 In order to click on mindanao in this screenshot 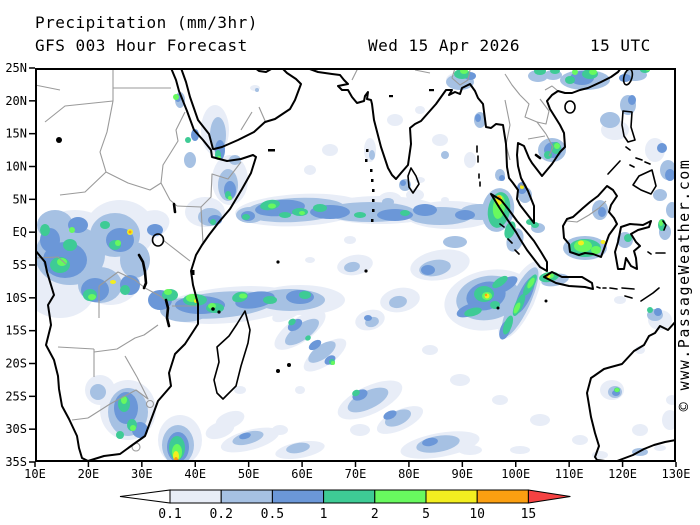, I will do `click(644, 182)`.